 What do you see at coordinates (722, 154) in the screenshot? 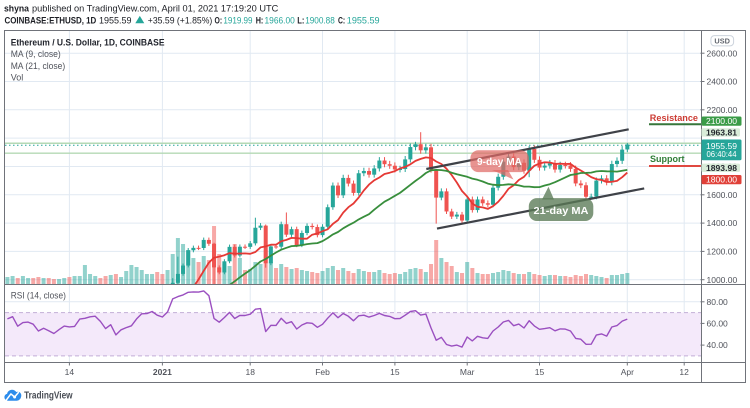
I see `svg-text: 06:40:44` at bounding box center [722, 154].